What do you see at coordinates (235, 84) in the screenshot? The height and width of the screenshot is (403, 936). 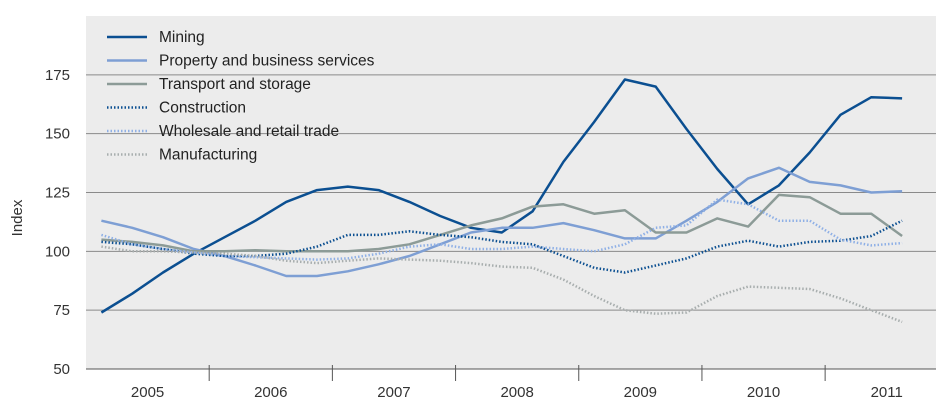 I see `legend-label: Transport and storage` at bounding box center [235, 84].